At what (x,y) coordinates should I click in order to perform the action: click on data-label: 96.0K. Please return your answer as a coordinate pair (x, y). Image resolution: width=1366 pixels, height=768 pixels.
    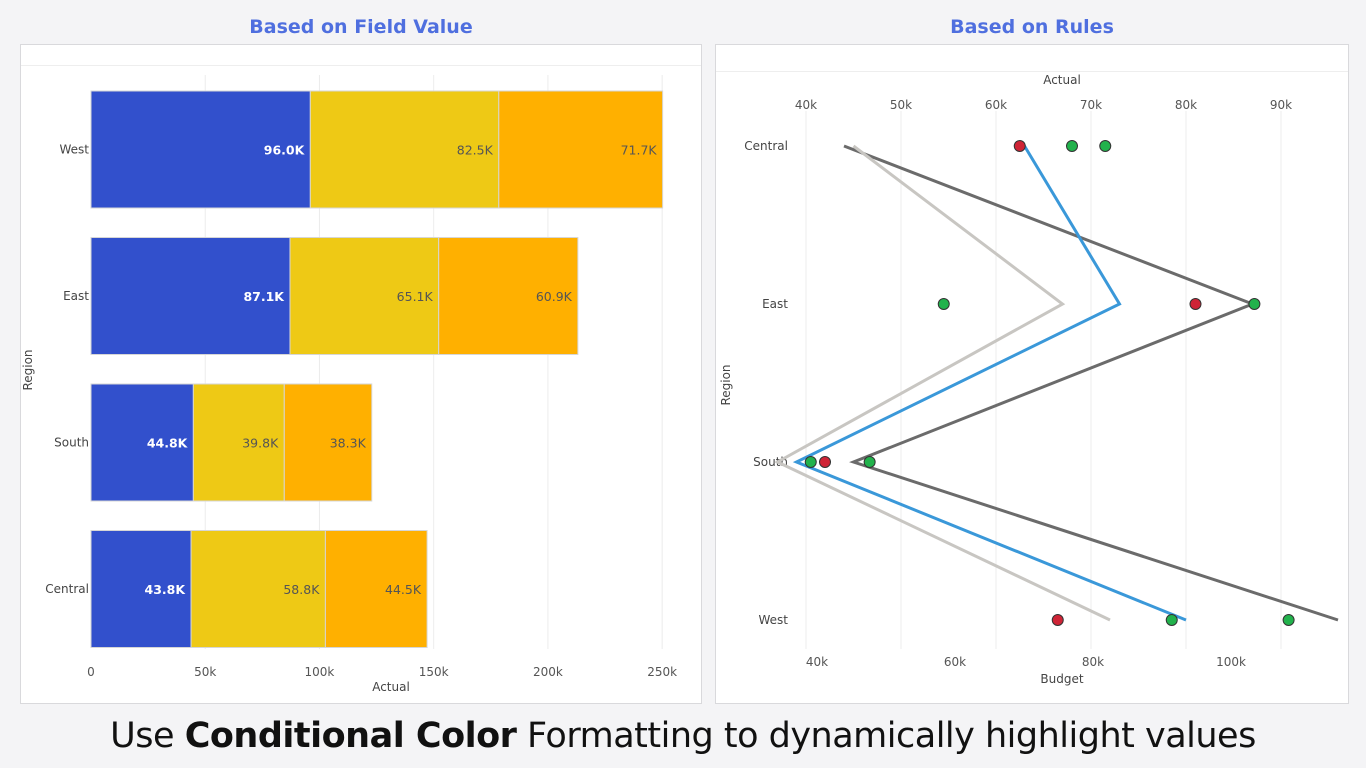
    Looking at the image, I should click on (285, 150).